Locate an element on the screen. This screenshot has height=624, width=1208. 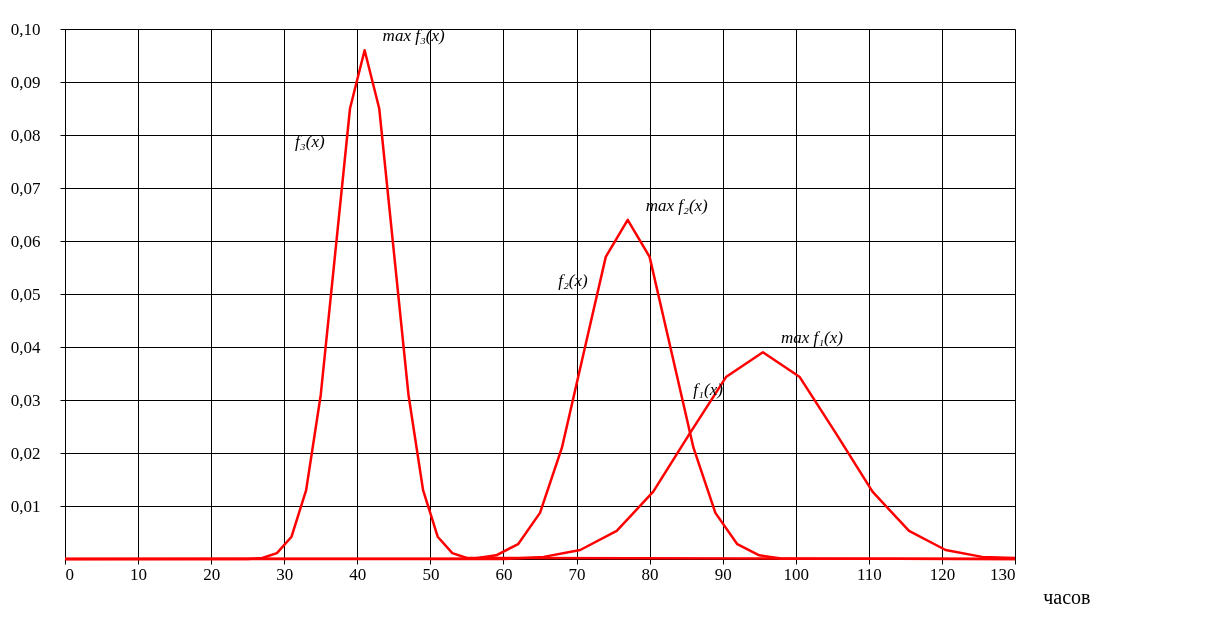
x-axis-title: часов is located at coordinates (1067, 596).